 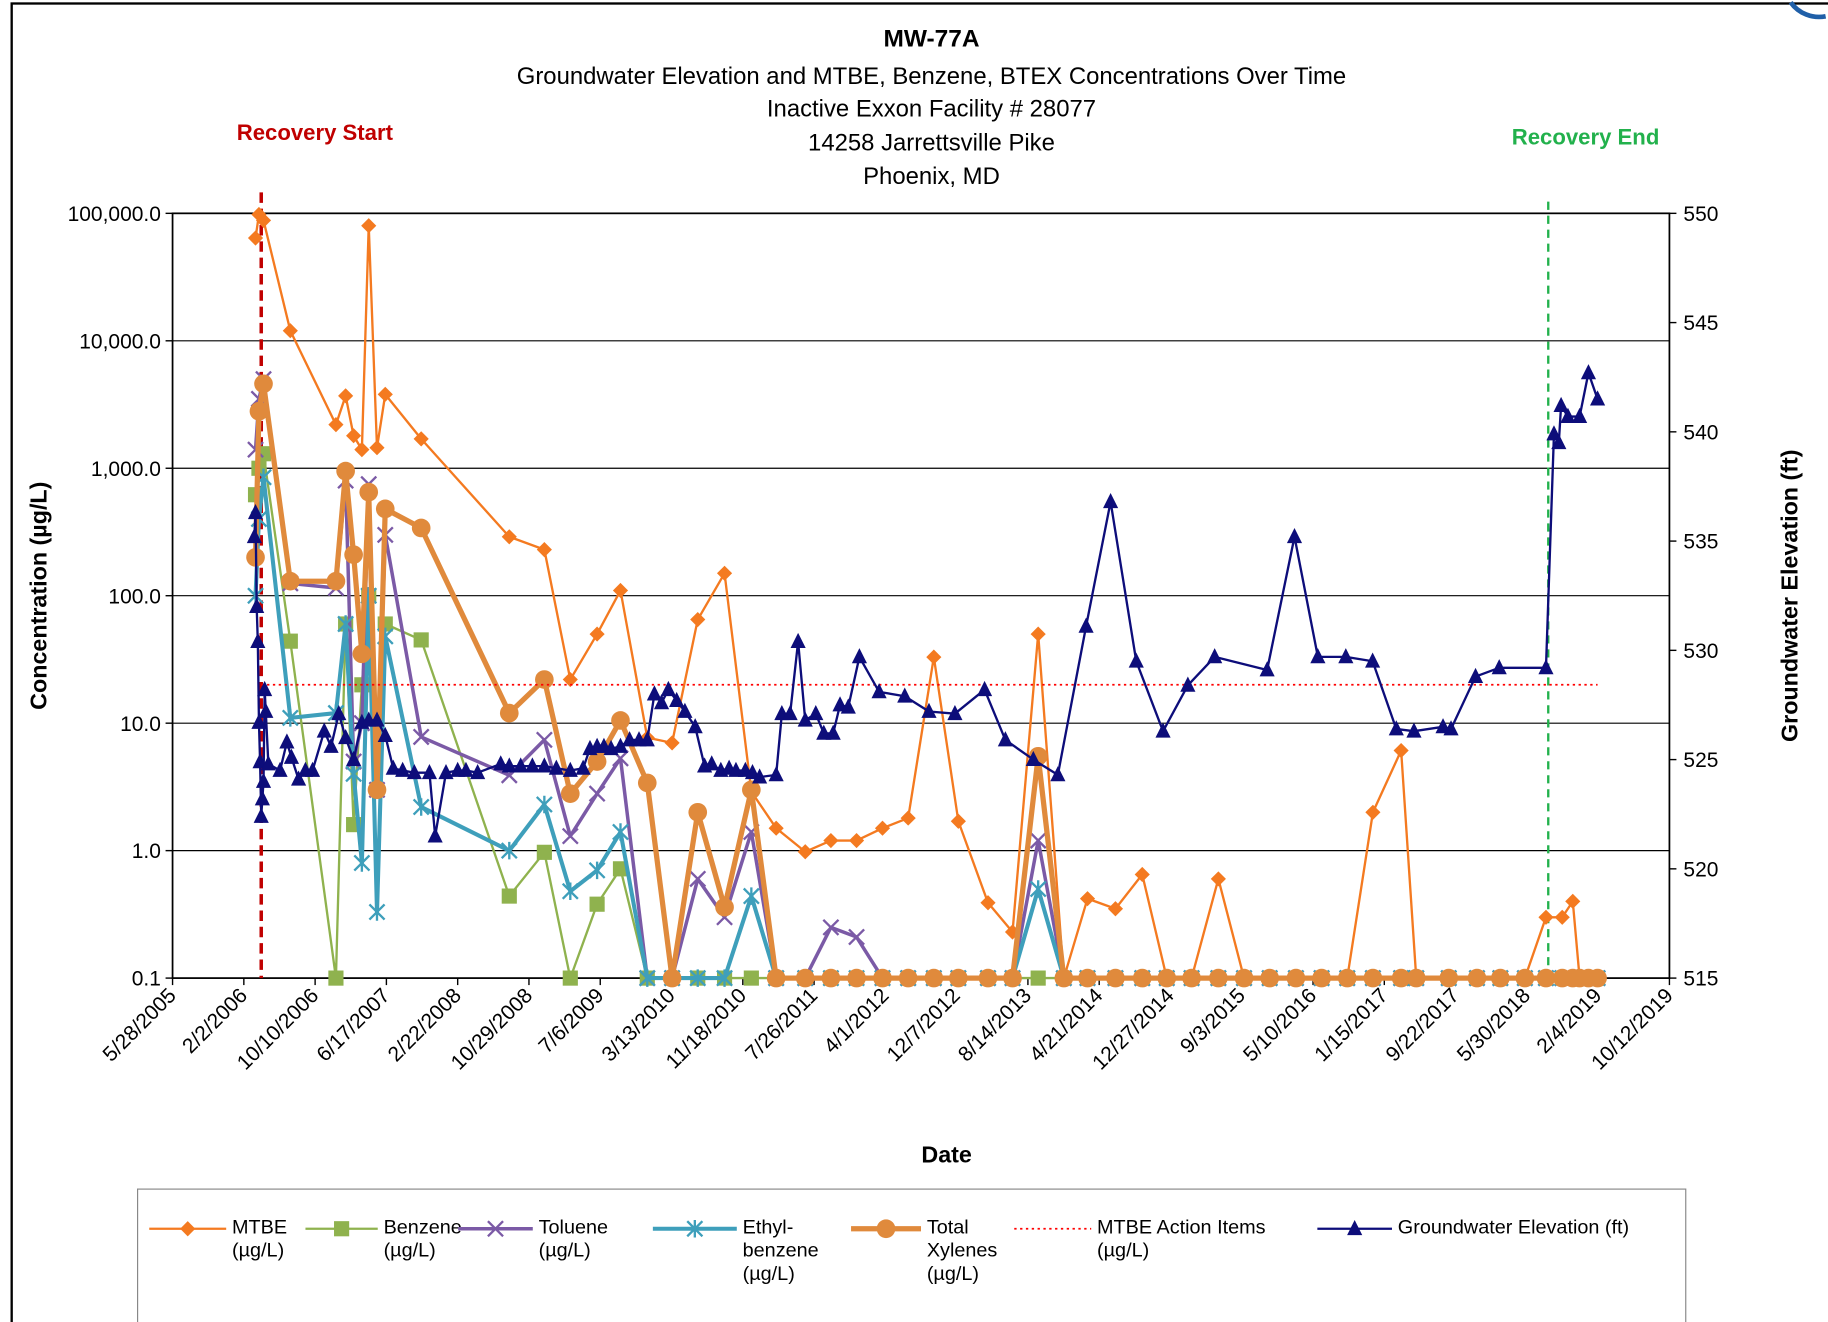 I want to click on y2-tick-label: 525, so click(x=1700, y=760).